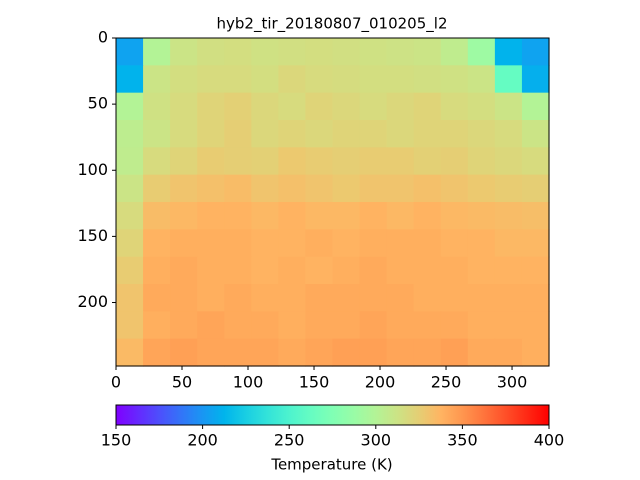  What do you see at coordinates (103, 37) in the screenshot?
I see `y-tick-label: 0` at bounding box center [103, 37].